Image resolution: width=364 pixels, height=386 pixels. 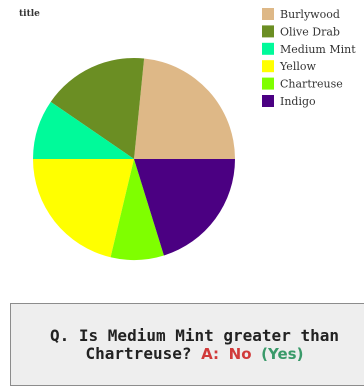 What do you see at coordinates (137, 209) in the screenshot?
I see `pie-slice-chartreuse` at bounding box center [137, 209].